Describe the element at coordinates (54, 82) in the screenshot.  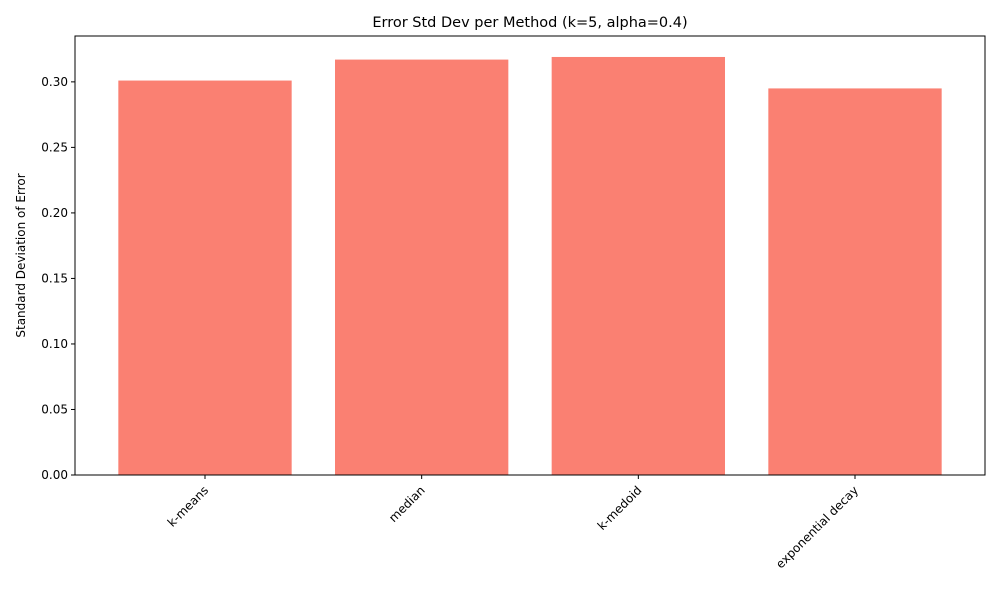
I see `y-tick-label: 0.30` at that location.